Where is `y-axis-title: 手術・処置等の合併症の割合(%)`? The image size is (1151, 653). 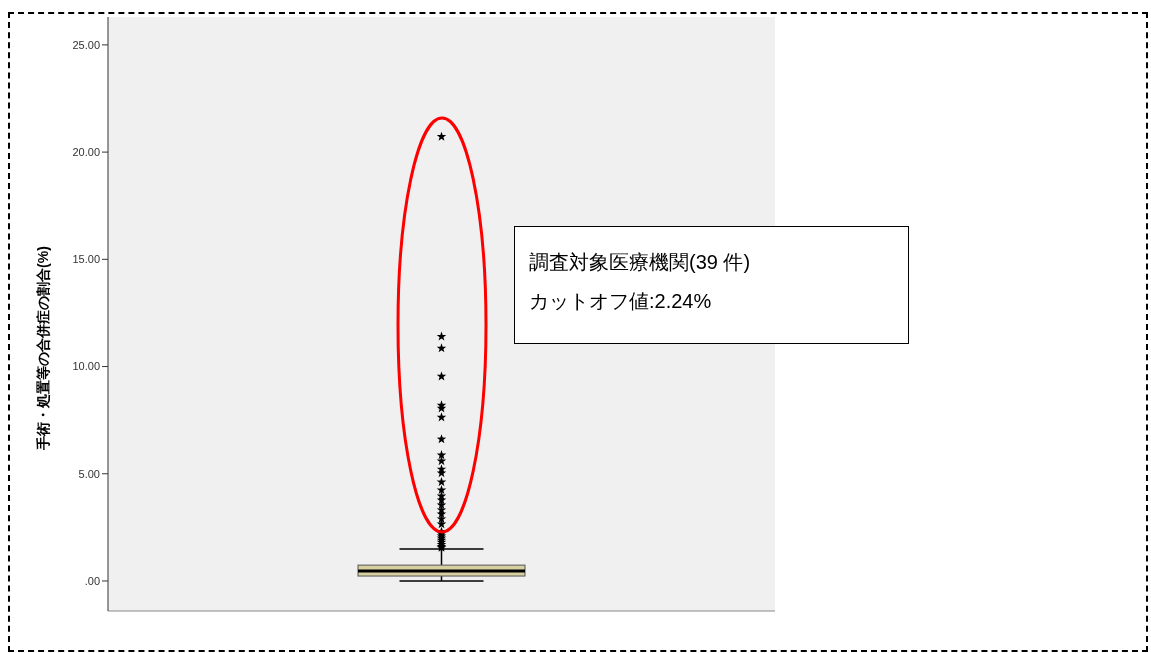
y-axis-title: 手術・処置等の合併症の割合(%) is located at coordinates (43, 348).